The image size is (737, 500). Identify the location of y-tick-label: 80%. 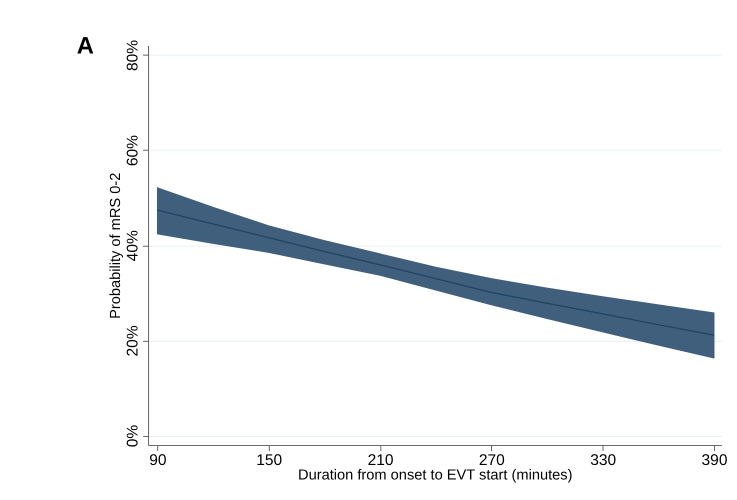
(133, 56).